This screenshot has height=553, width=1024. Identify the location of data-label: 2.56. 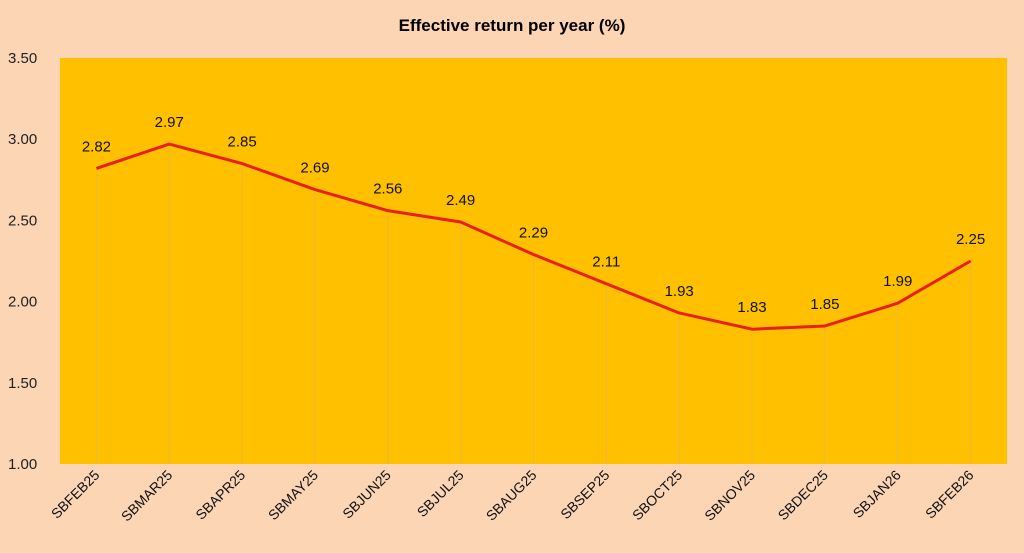
(387, 189).